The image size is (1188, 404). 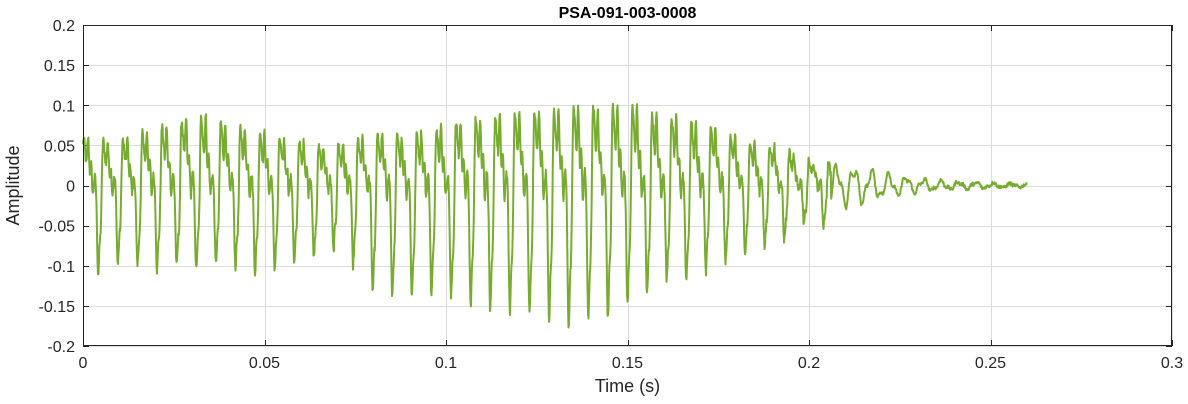 What do you see at coordinates (809, 363) in the screenshot?
I see `x-tick-label: 0.2` at bounding box center [809, 363].